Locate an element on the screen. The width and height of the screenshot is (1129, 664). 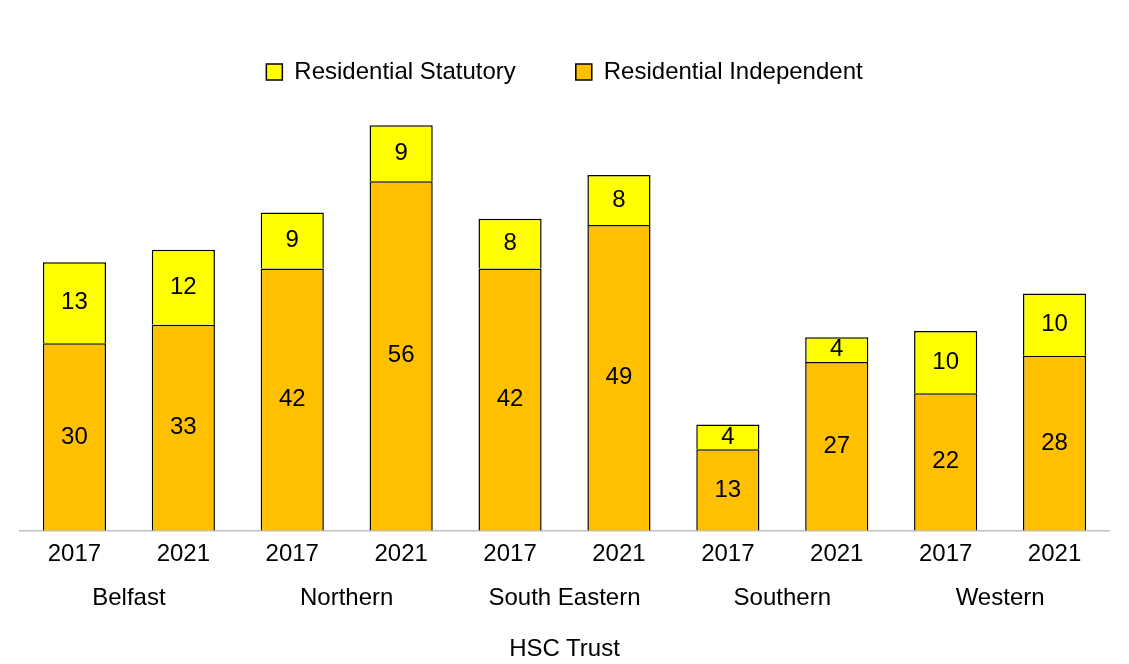
data-label: 56 is located at coordinates (401, 354).